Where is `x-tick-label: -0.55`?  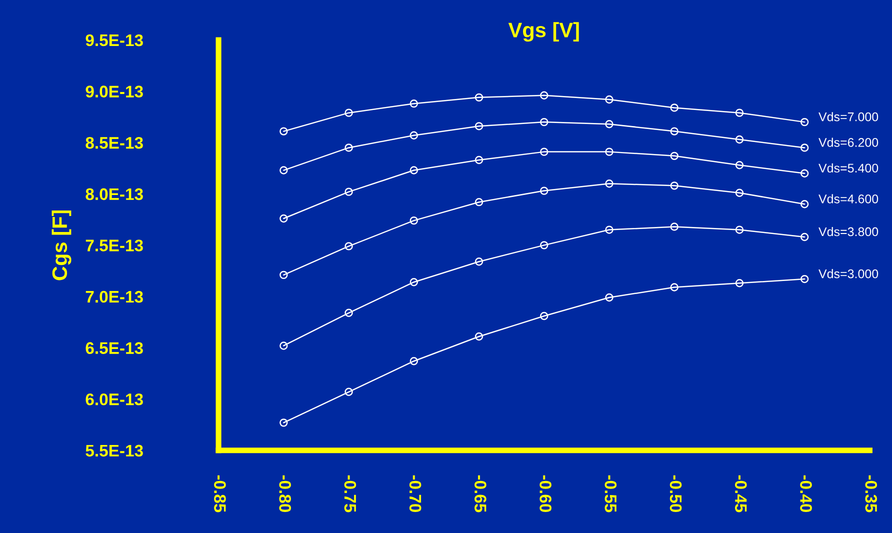 x-tick-label: -0.55 is located at coordinates (610, 493).